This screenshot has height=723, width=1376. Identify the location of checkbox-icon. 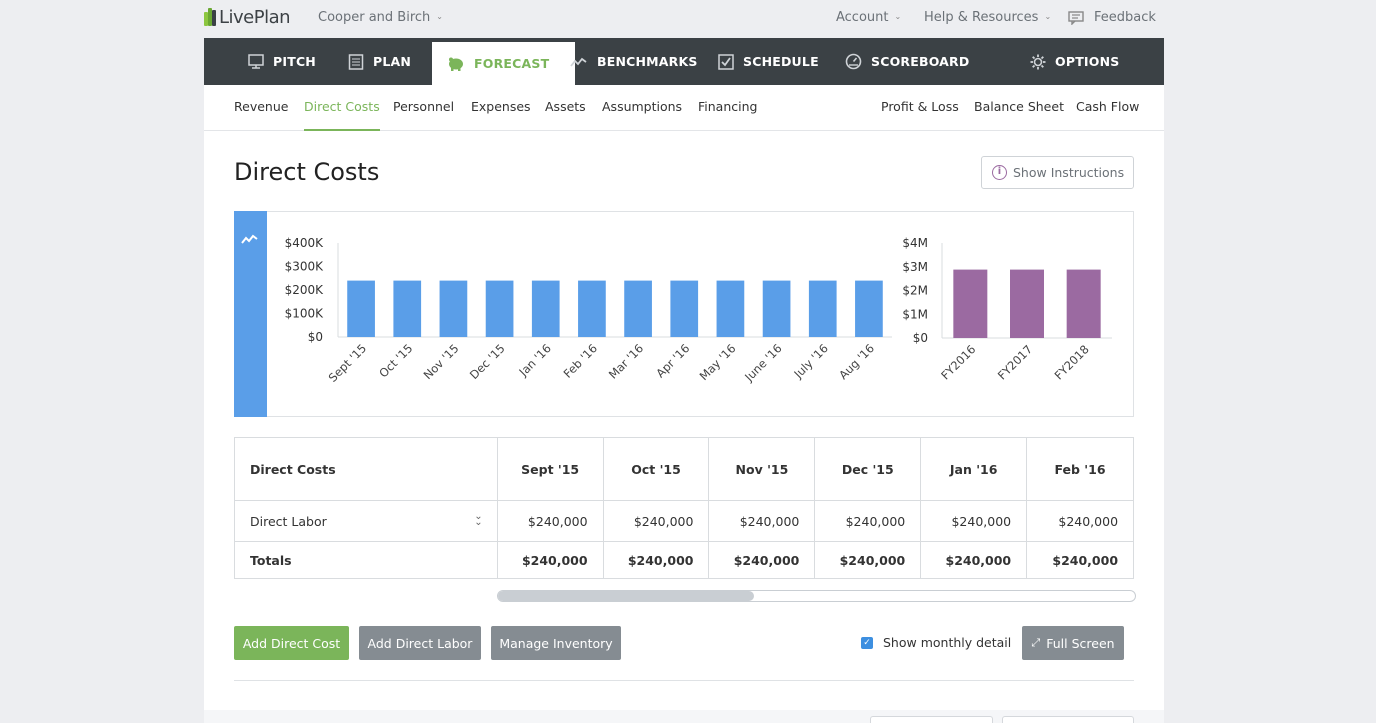
(726, 61).